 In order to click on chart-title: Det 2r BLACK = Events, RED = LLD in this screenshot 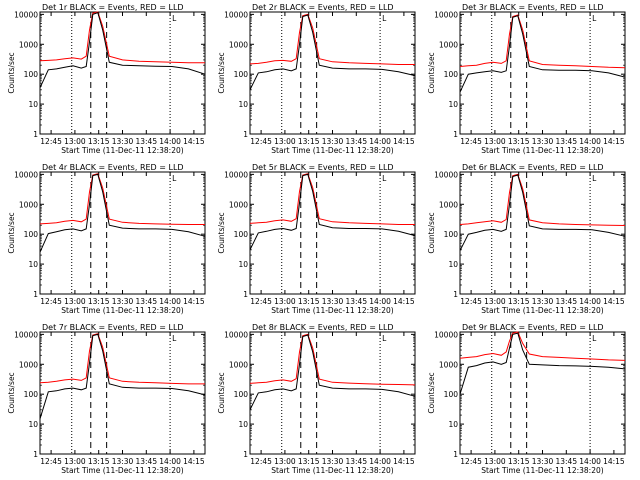, I will do `click(323, 7)`.